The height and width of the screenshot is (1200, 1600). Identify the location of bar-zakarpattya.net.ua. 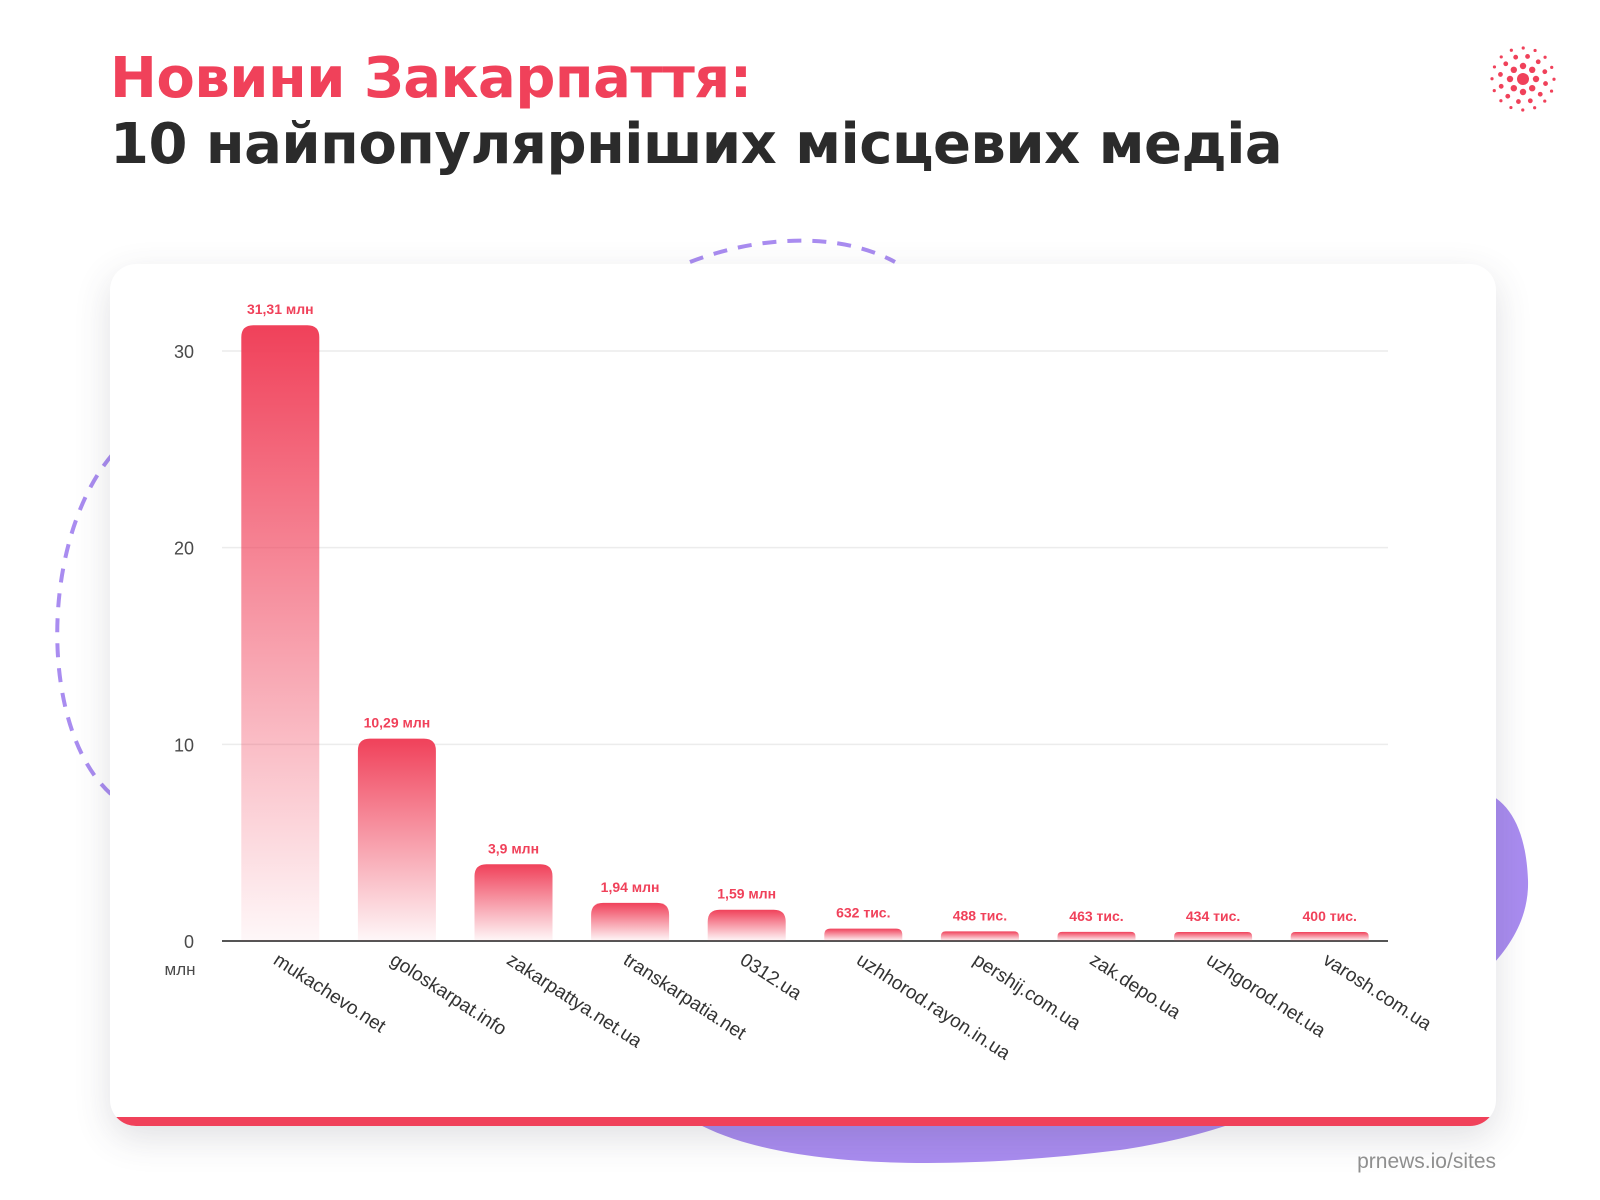
(513, 902).